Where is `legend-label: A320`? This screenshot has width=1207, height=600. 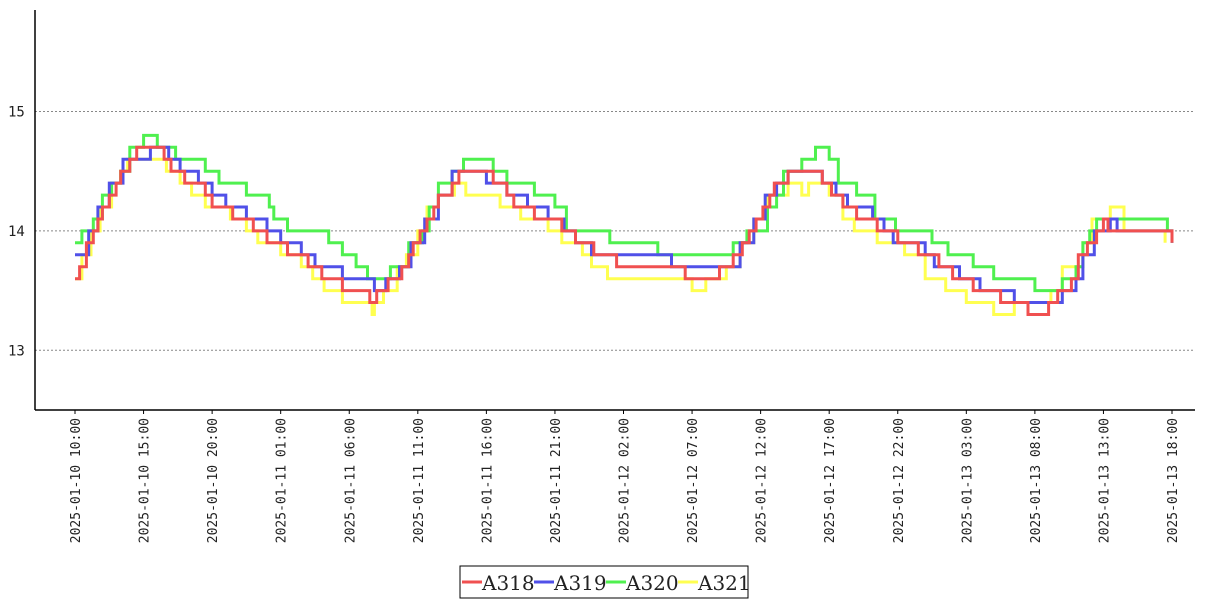 legend-label: A320 is located at coordinates (652, 583).